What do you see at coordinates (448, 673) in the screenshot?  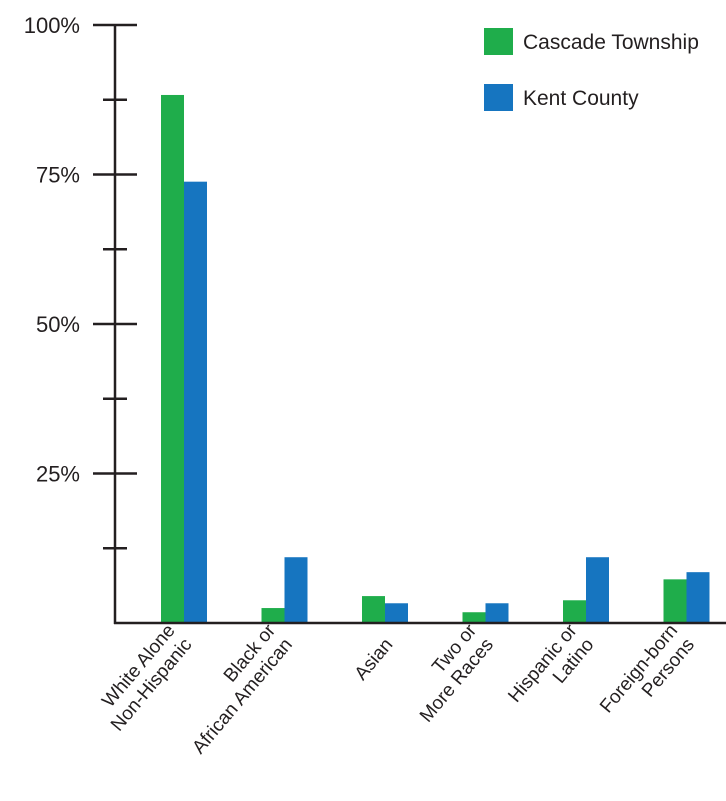 I see `x-category-label: Two orMore Races` at bounding box center [448, 673].